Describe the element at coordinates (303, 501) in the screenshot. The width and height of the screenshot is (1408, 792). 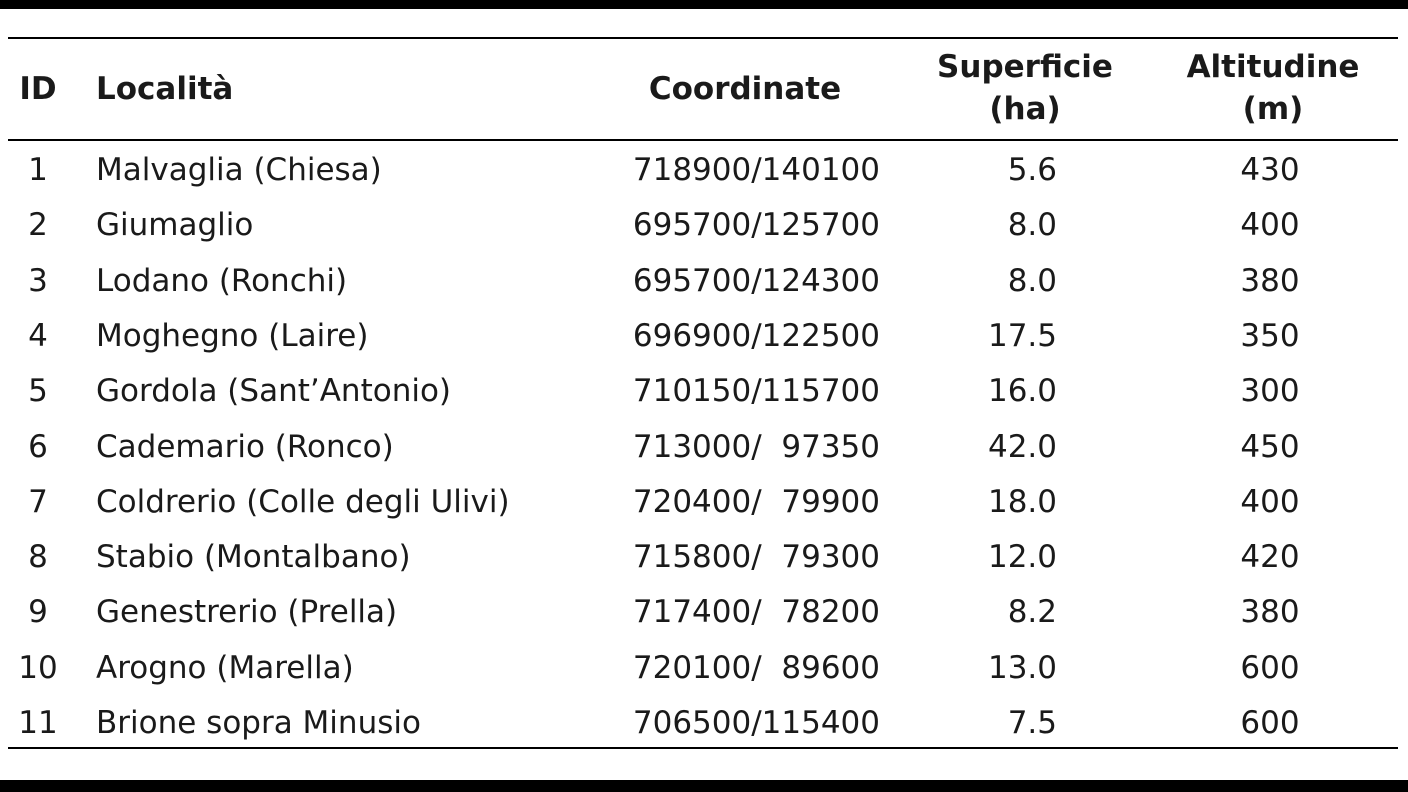
I see `table-cell: Coldrerio (Colle degli Ulivi)` at that location.